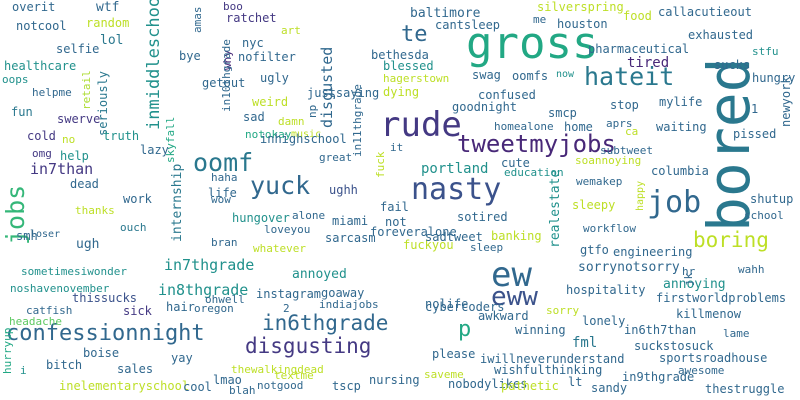 The width and height of the screenshot is (800, 400). Describe the element at coordinates (170, 139) in the screenshot. I see `cloud-word: skyfall` at that location.